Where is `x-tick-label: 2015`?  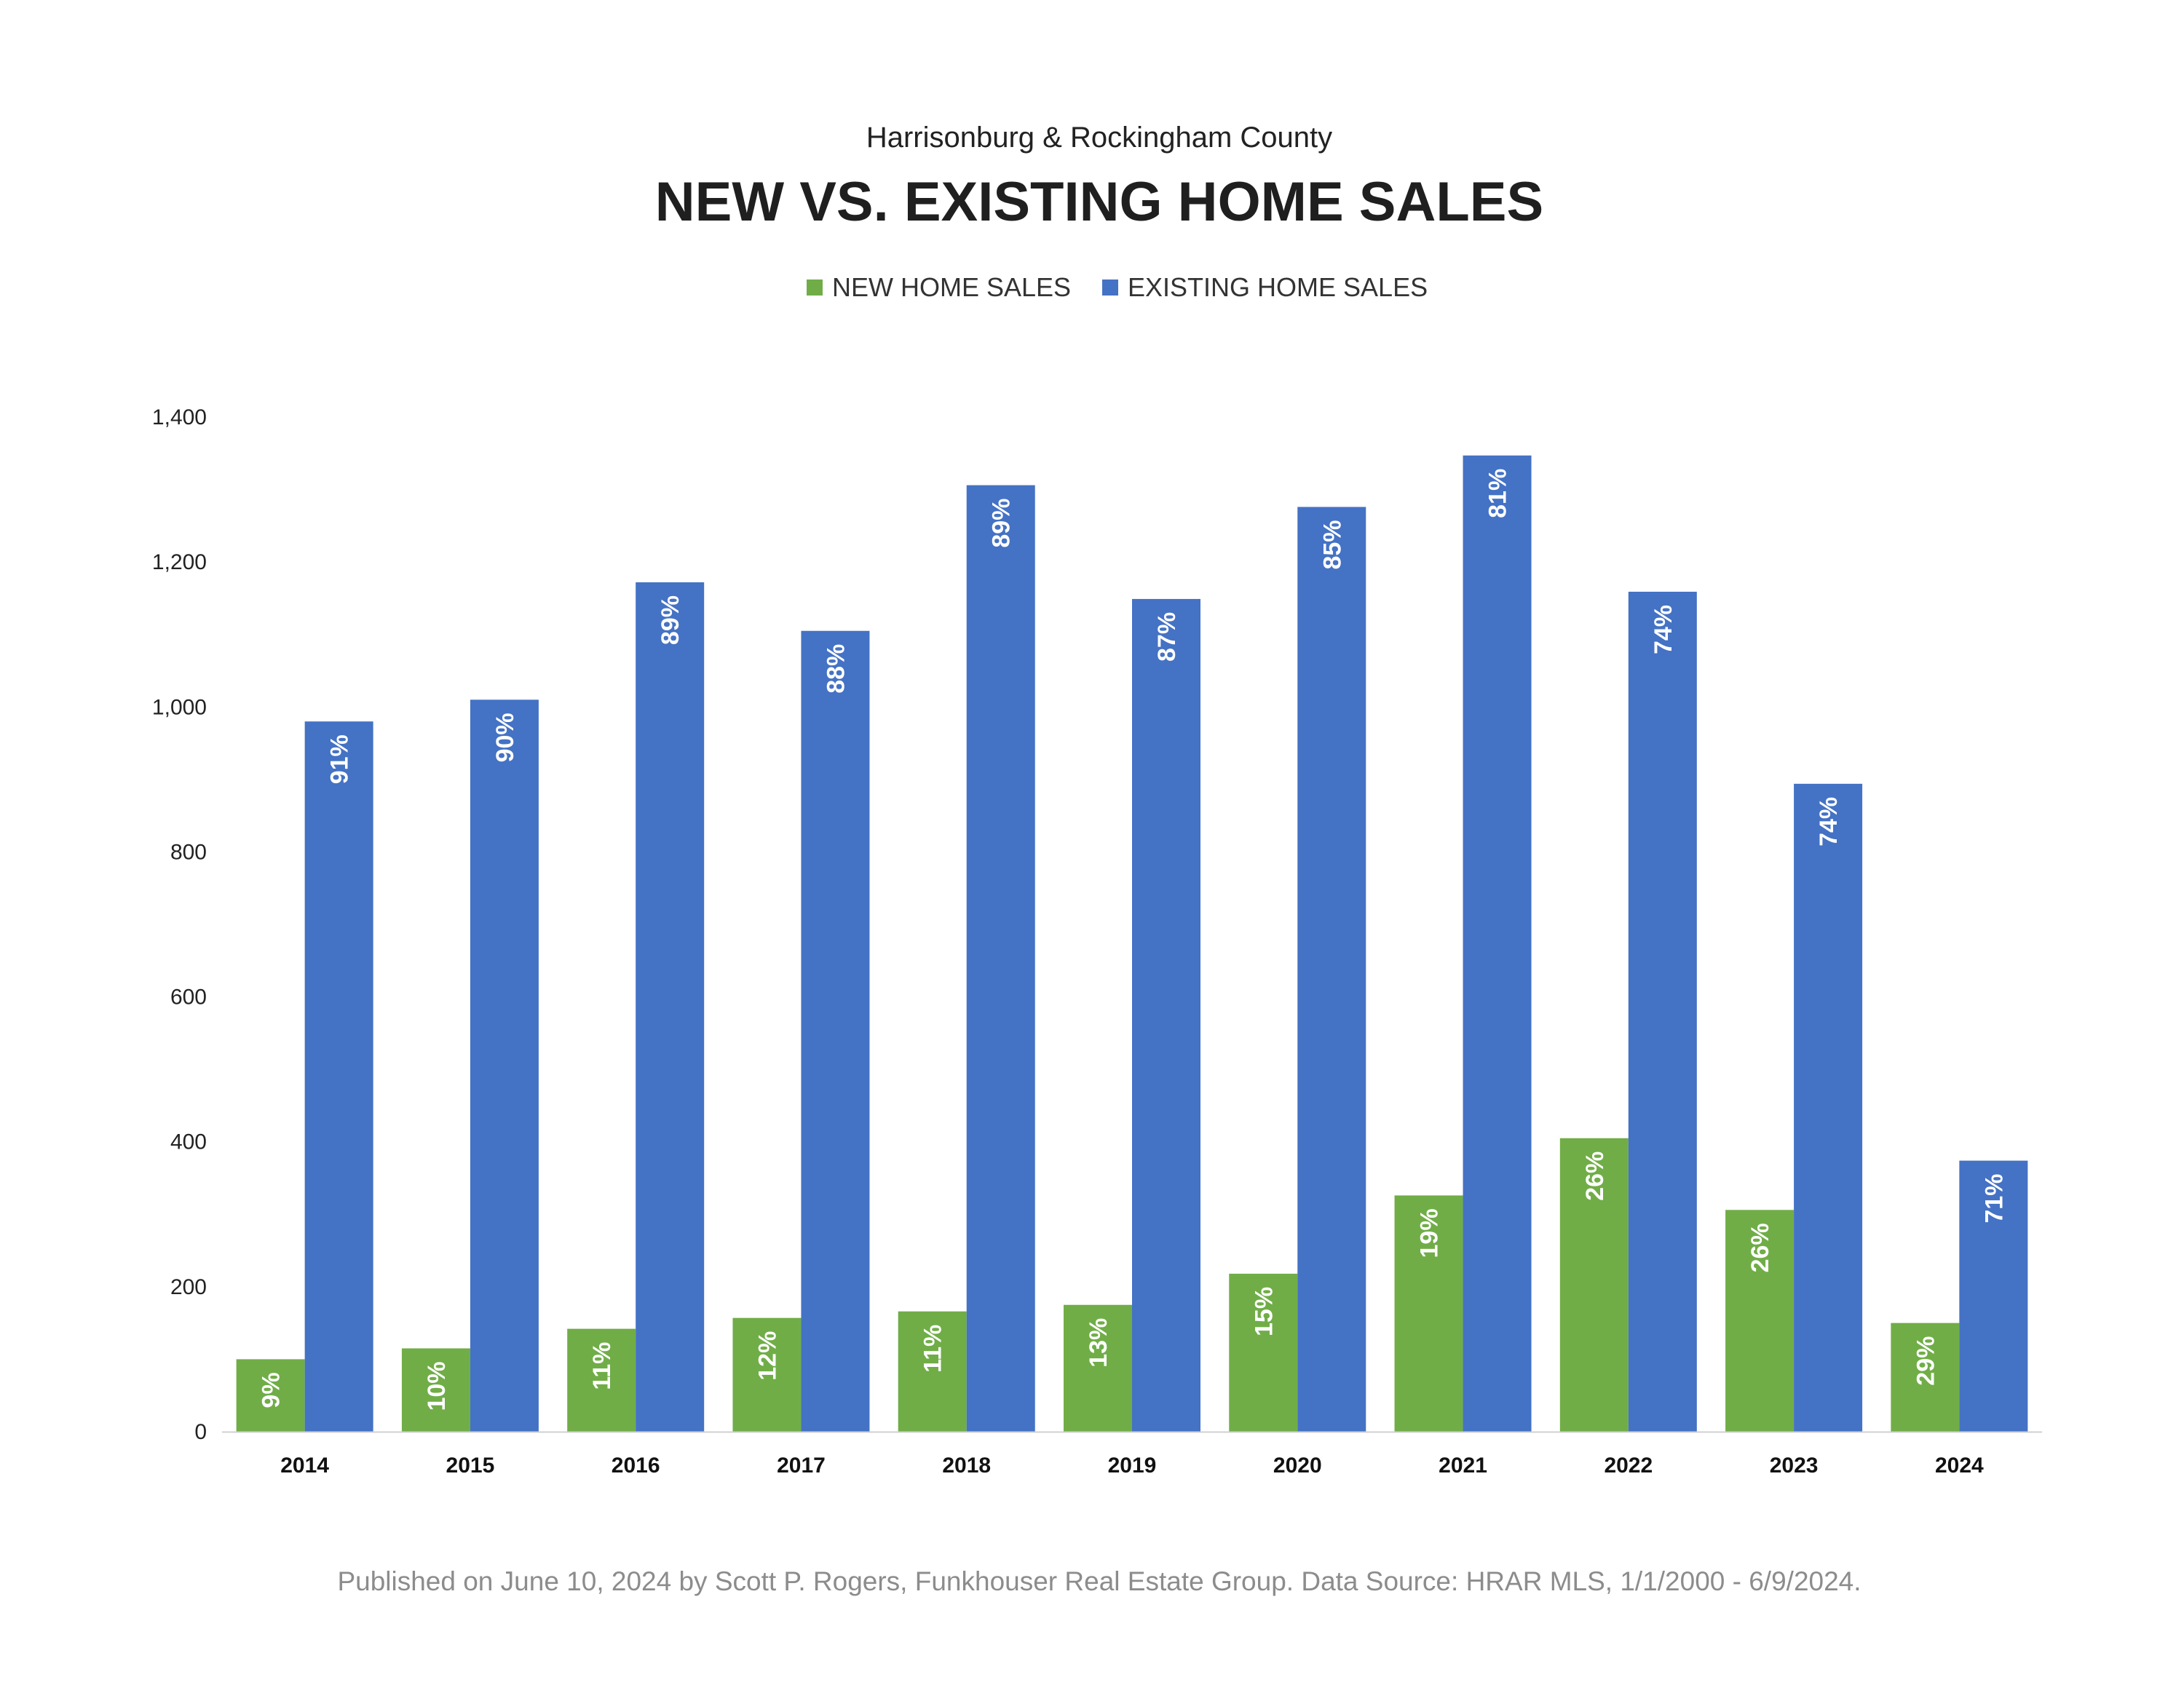 x-tick-label: 2015 is located at coordinates (470, 1466).